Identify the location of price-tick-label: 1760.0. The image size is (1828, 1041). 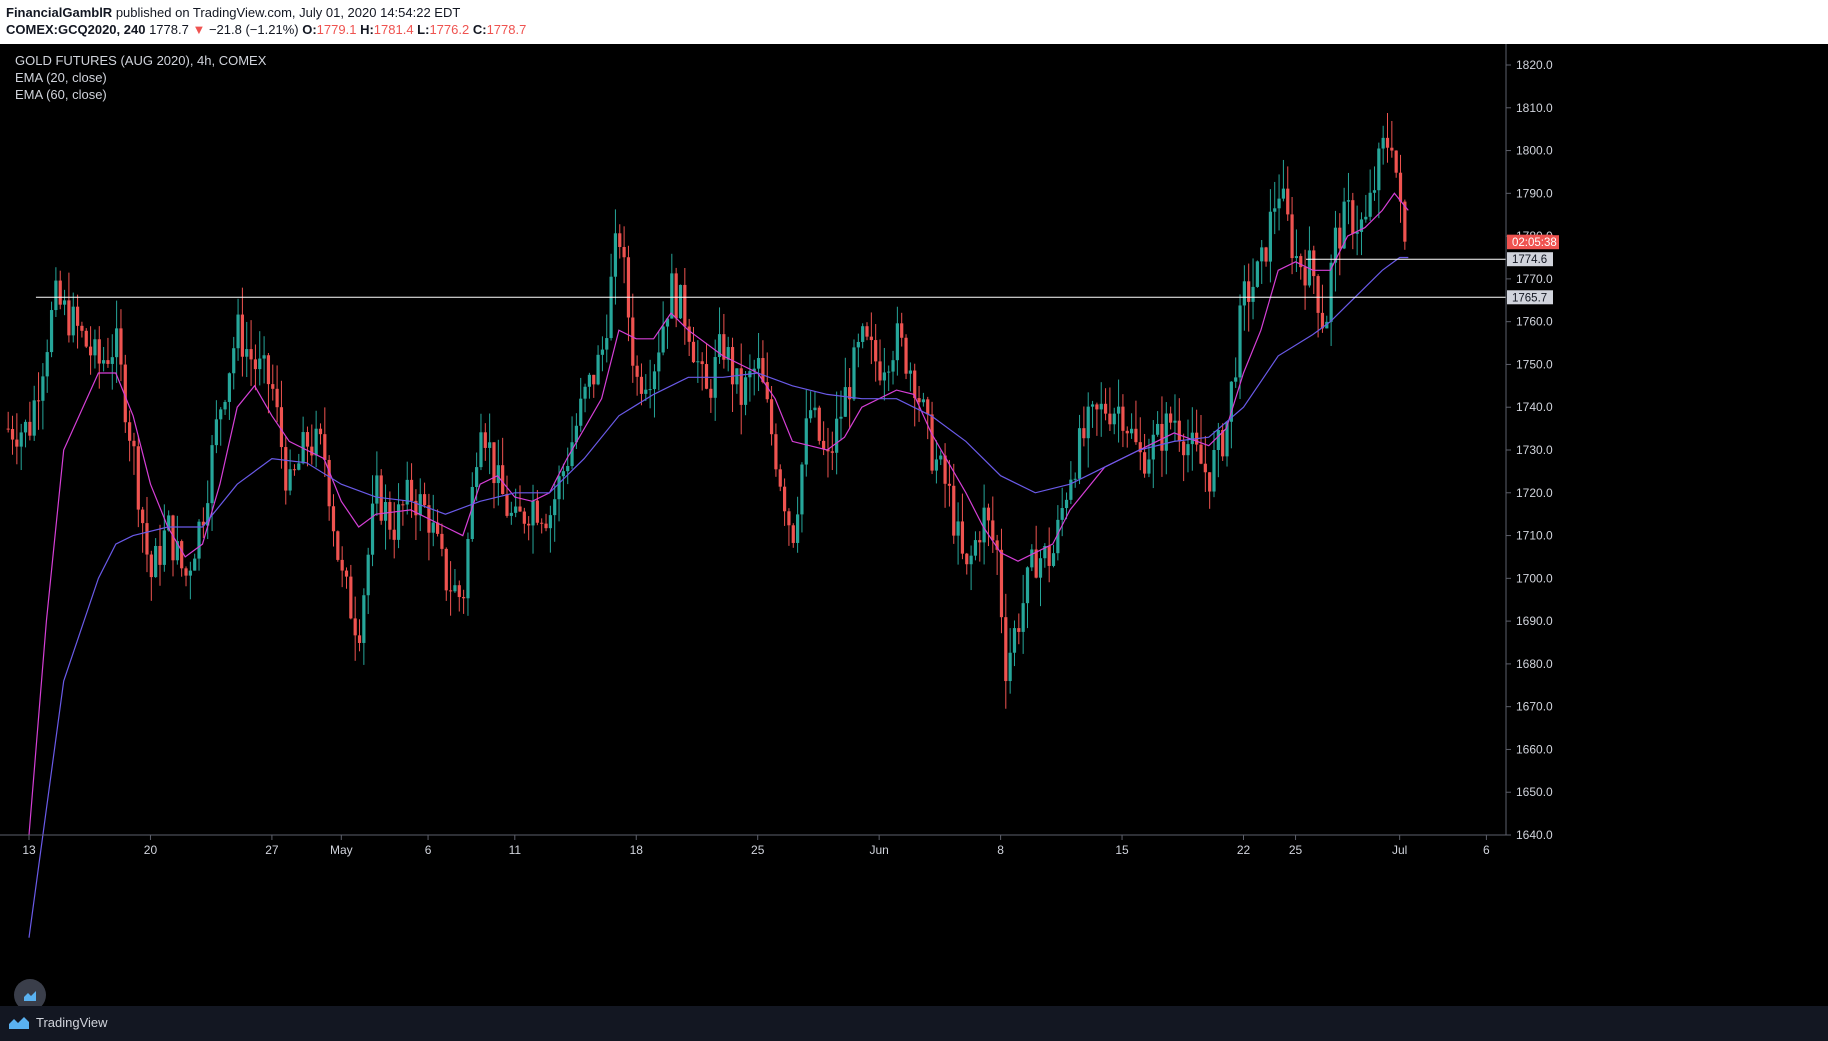
(1534, 322).